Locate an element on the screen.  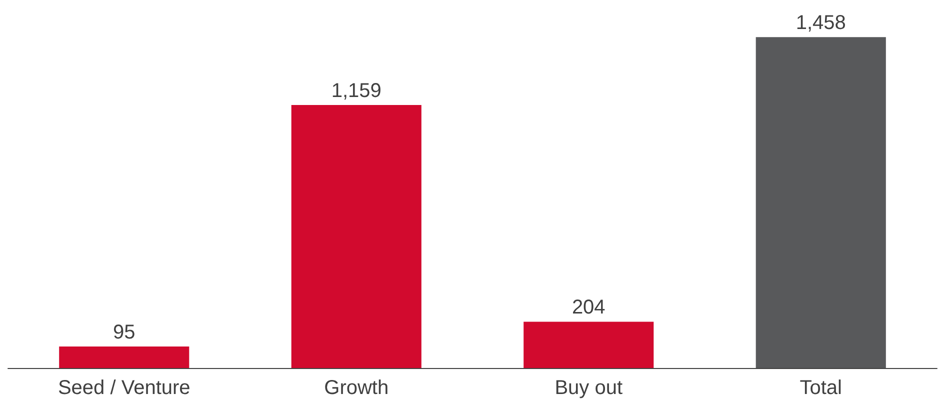
data-label: 1,458 is located at coordinates (821, 23).